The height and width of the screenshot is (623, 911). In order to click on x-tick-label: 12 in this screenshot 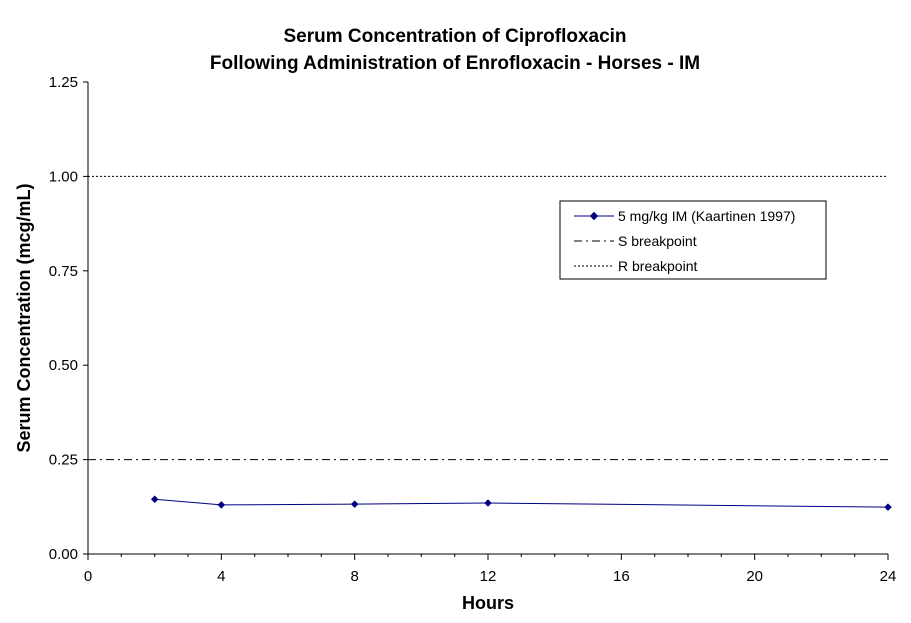, I will do `click(488, 576)`.